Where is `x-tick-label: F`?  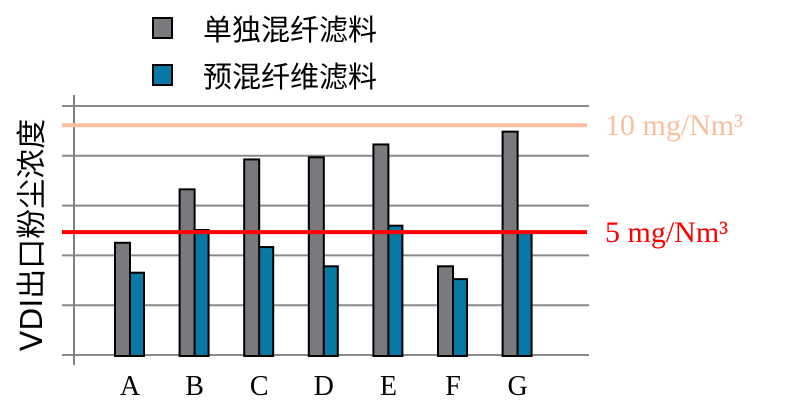
x-tick-label: F is located at coordinates (453, 386).